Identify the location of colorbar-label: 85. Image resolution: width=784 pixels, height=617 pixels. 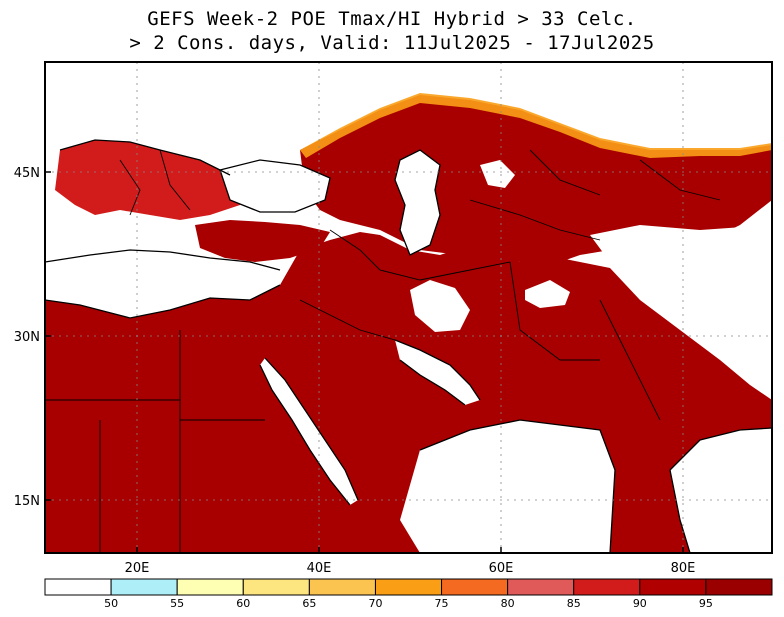
(574, 603).